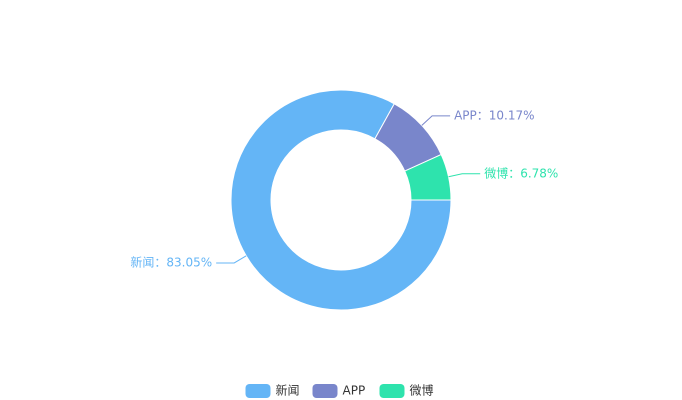 The height and width of the screenshot is (400, 682). Describe the element at coordinates (171, 261) in the screenshot. I see `data-label: 新闻：83.05%` at that location.